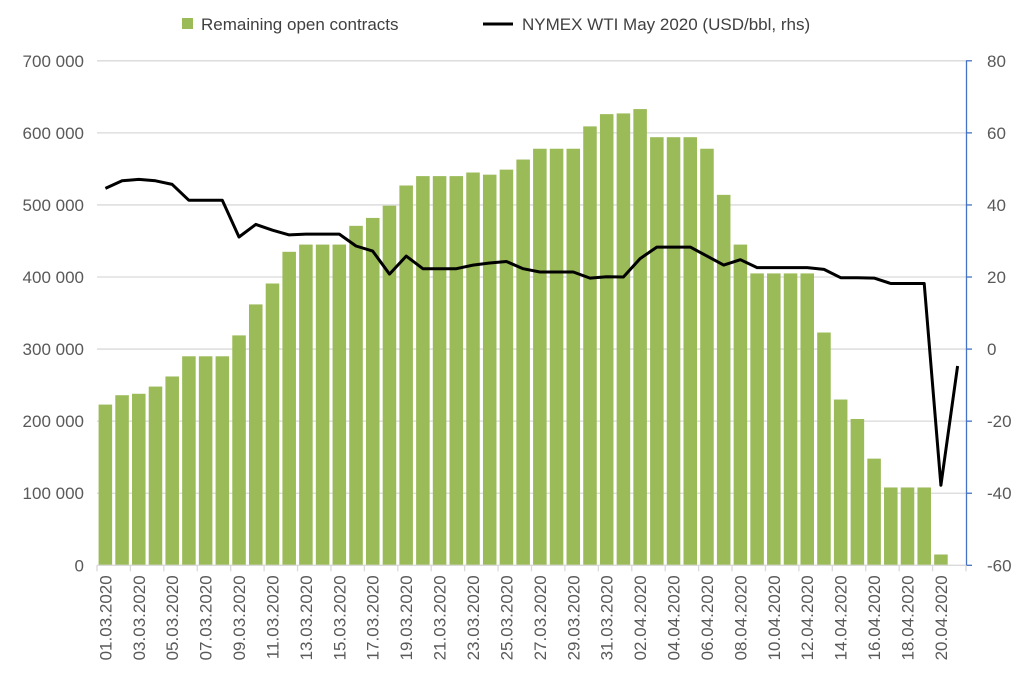  I want to click on x-axis-tick-label: 12.04.2020, so click(807, 617).